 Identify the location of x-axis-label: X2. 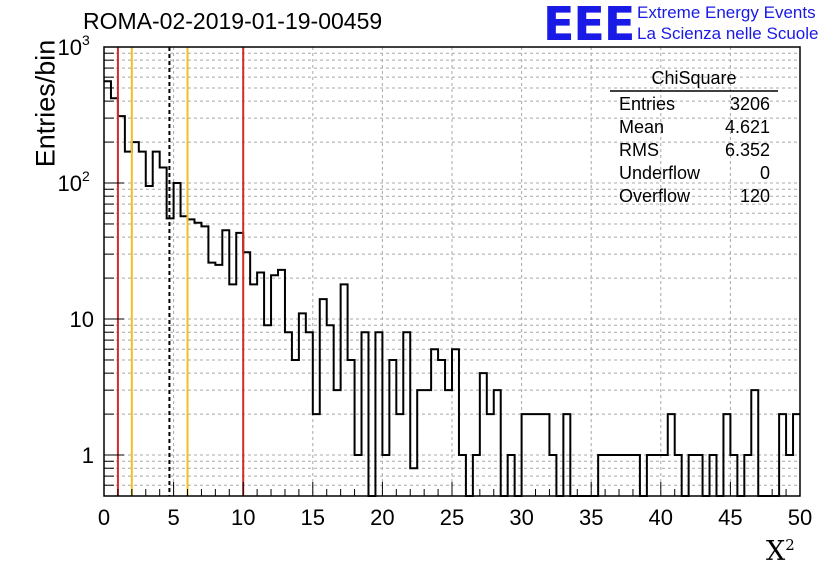
(780, 551).